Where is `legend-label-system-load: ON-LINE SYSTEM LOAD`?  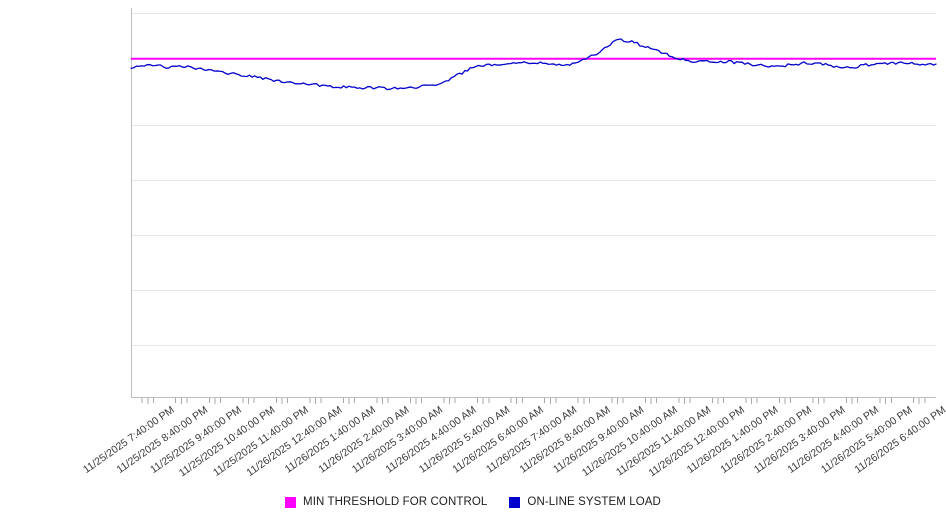
legend-label-system-load: ON-LINE SYSTEM LOAD is located at coordinates (594, 502).